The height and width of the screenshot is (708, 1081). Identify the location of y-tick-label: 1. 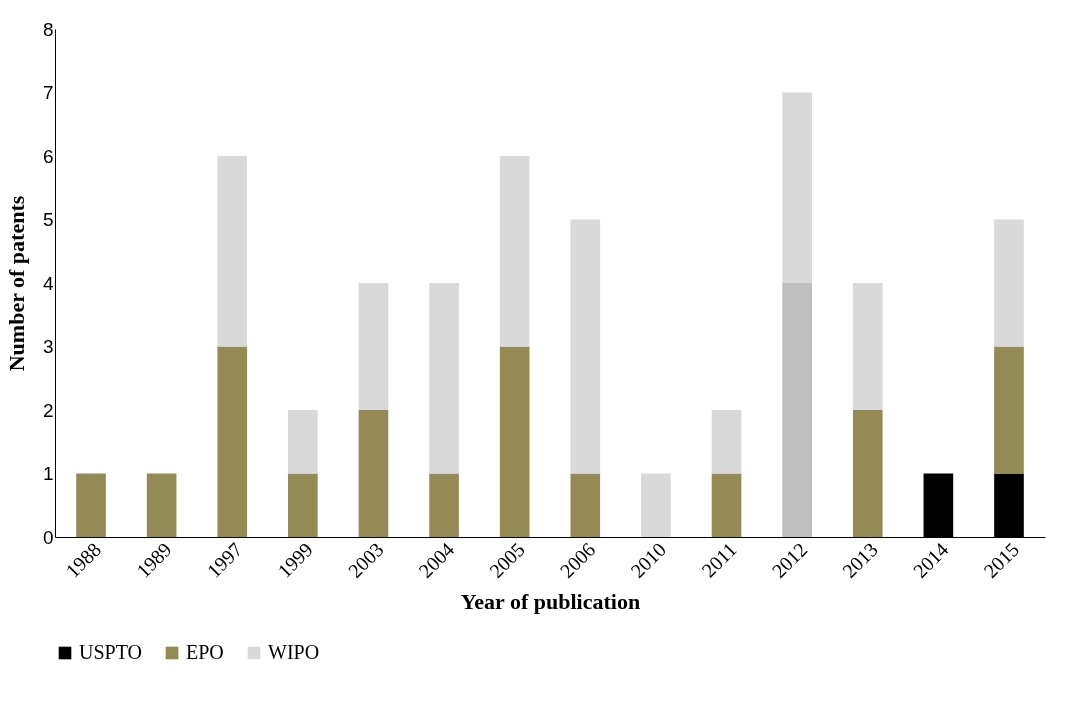
(48, 473).